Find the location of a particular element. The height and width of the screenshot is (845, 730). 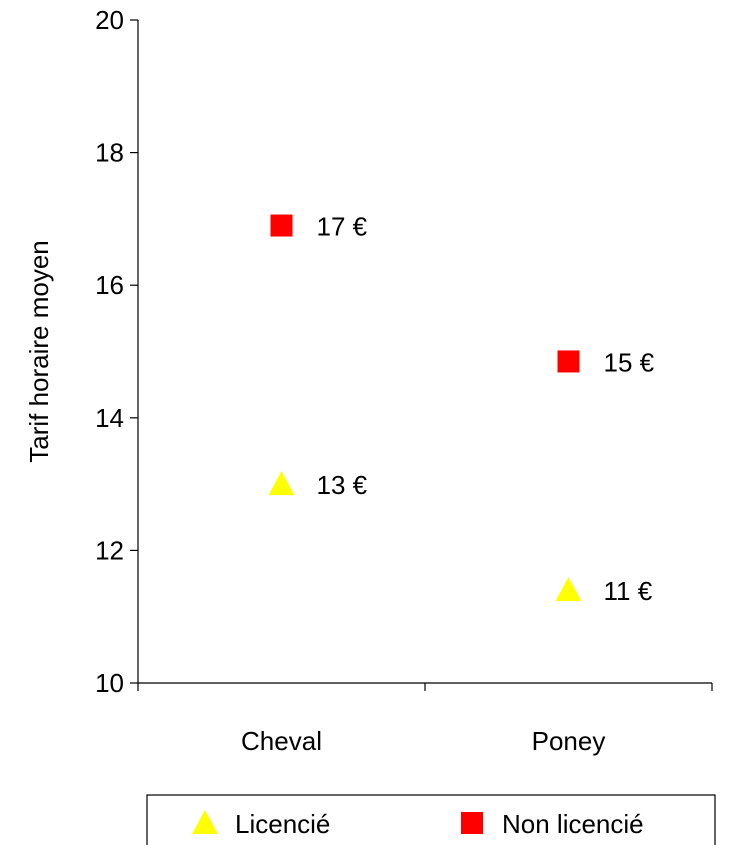

data-label: 11 € is located at coordinates (628, 591).